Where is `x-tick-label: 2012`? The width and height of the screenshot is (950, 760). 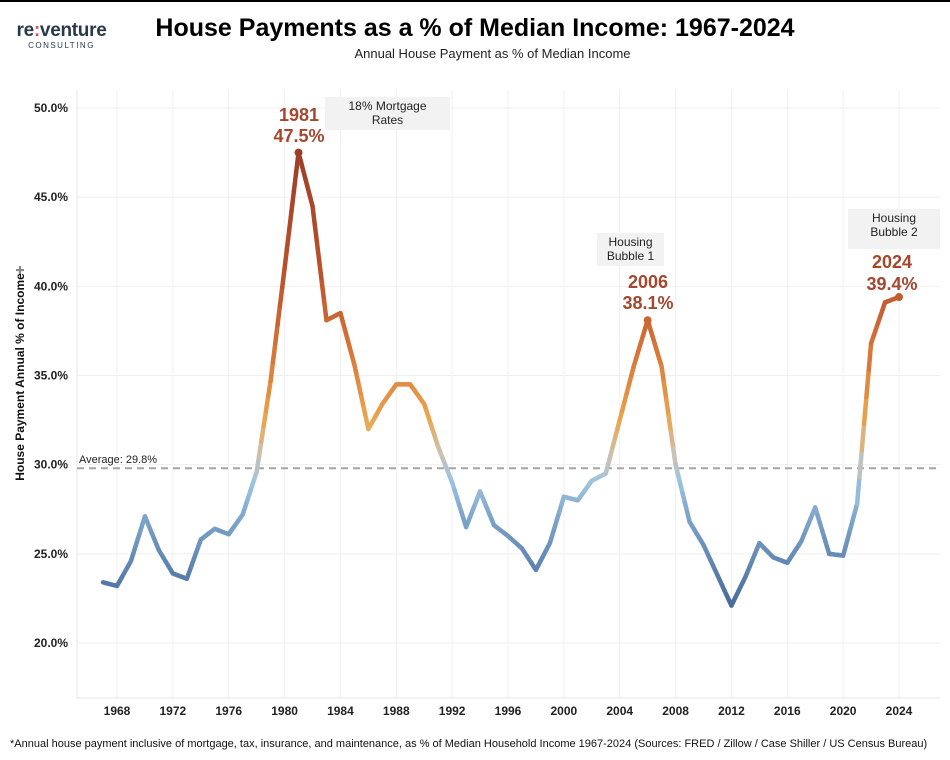 x-tick-label: 2012 is located at coordinates (731, 711).